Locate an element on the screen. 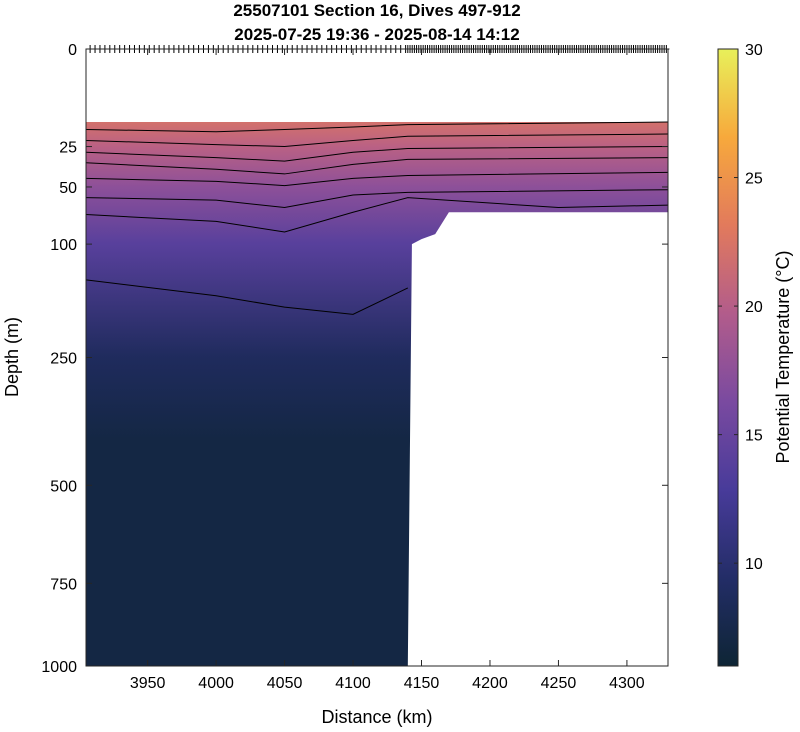 The image size is (800, 732). colorbar: 10 15 20 25 30 is located at coordinates (740, 354).